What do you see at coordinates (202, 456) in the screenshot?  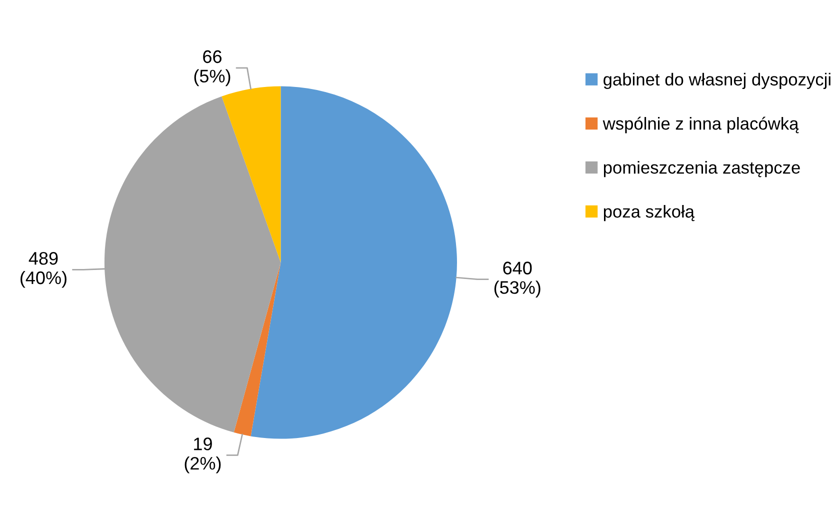 I see `data-label: 19 (2%)` at bounding box center [202, 456].